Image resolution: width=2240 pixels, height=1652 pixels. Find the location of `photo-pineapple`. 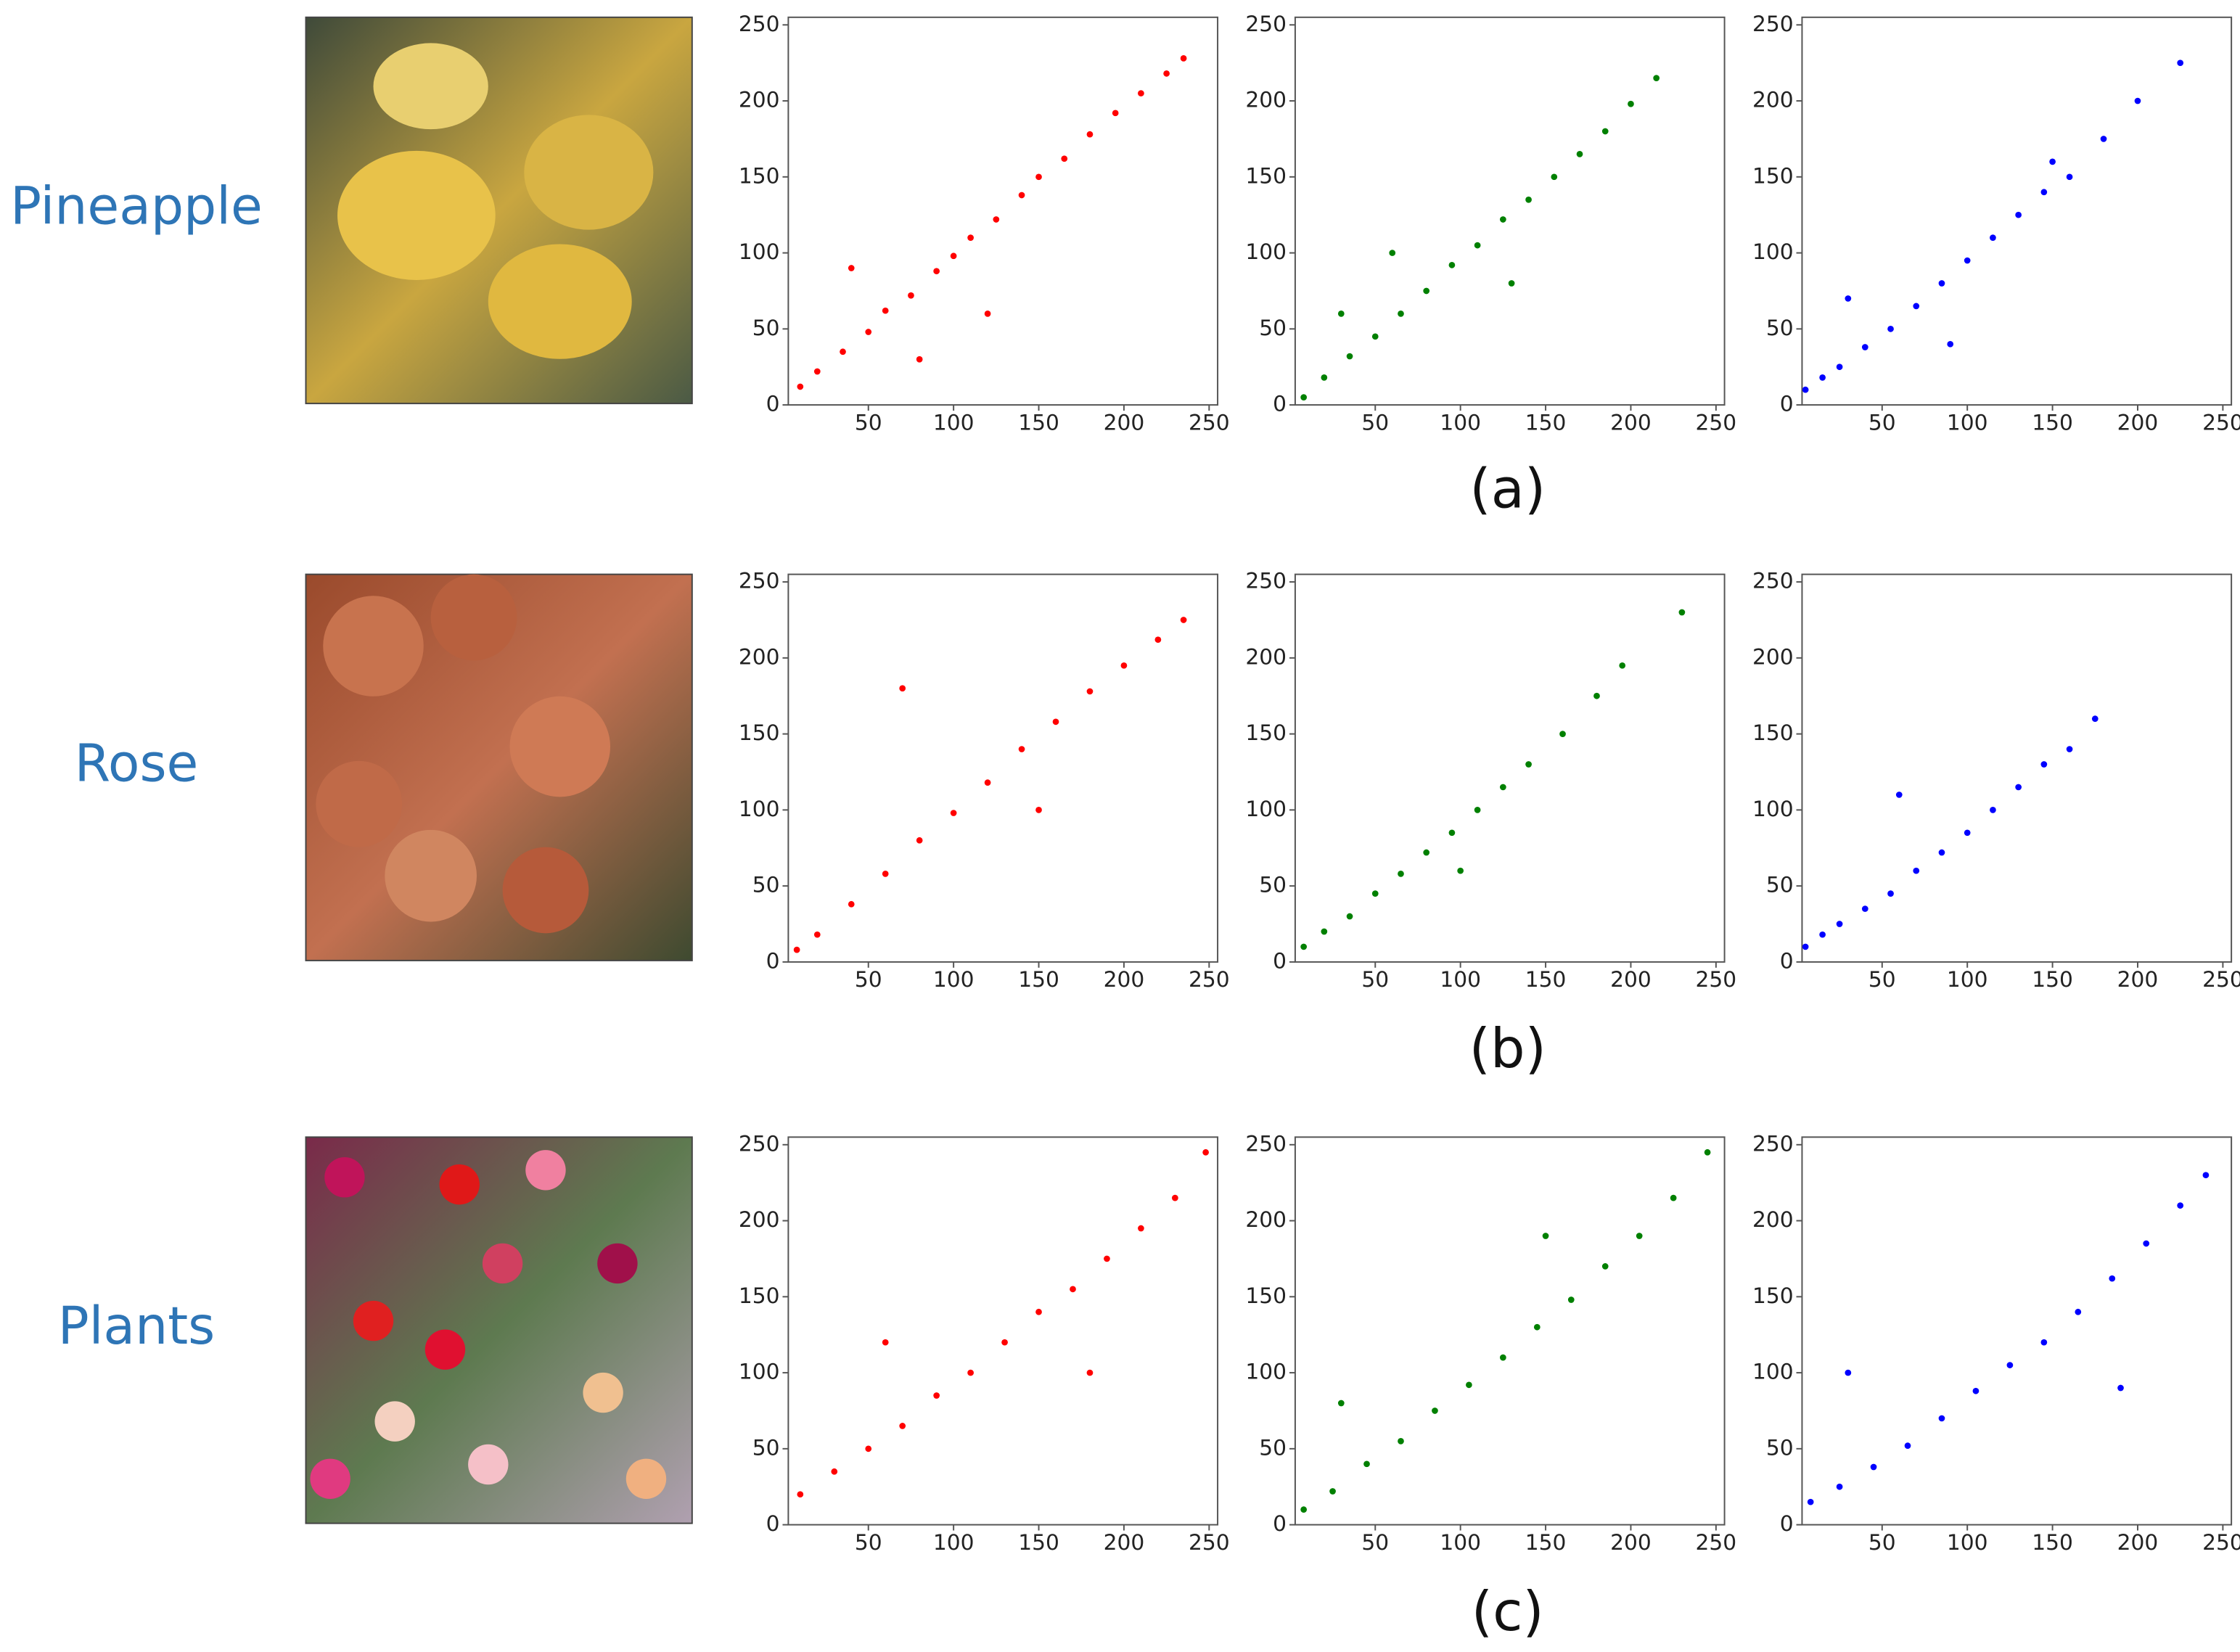

photo-pineapple is located at coordinates (499, 211).